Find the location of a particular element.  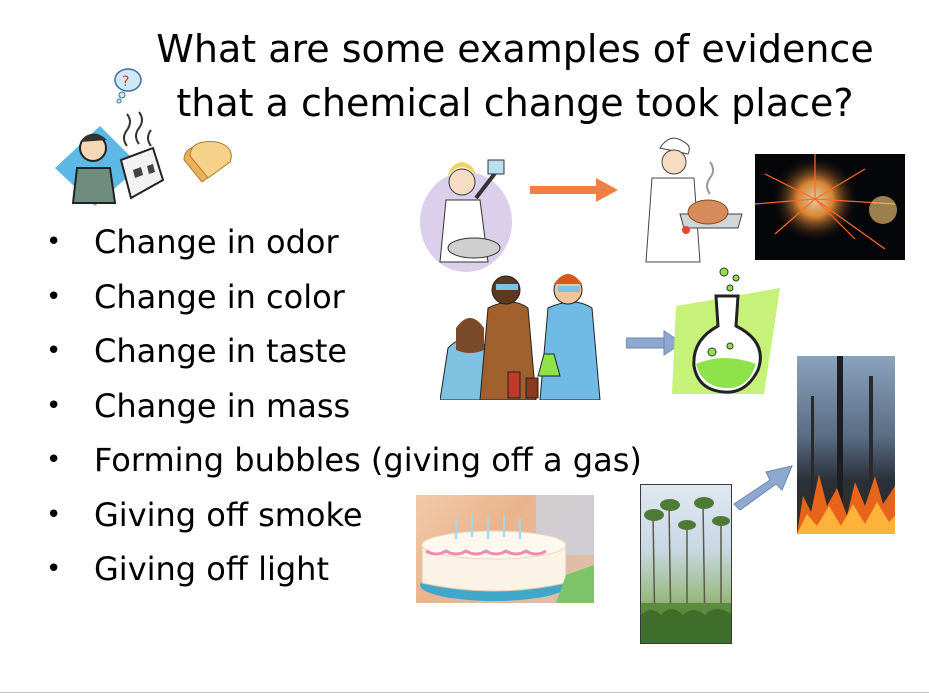

scientists-clipart is located at coordinates (520, 337).